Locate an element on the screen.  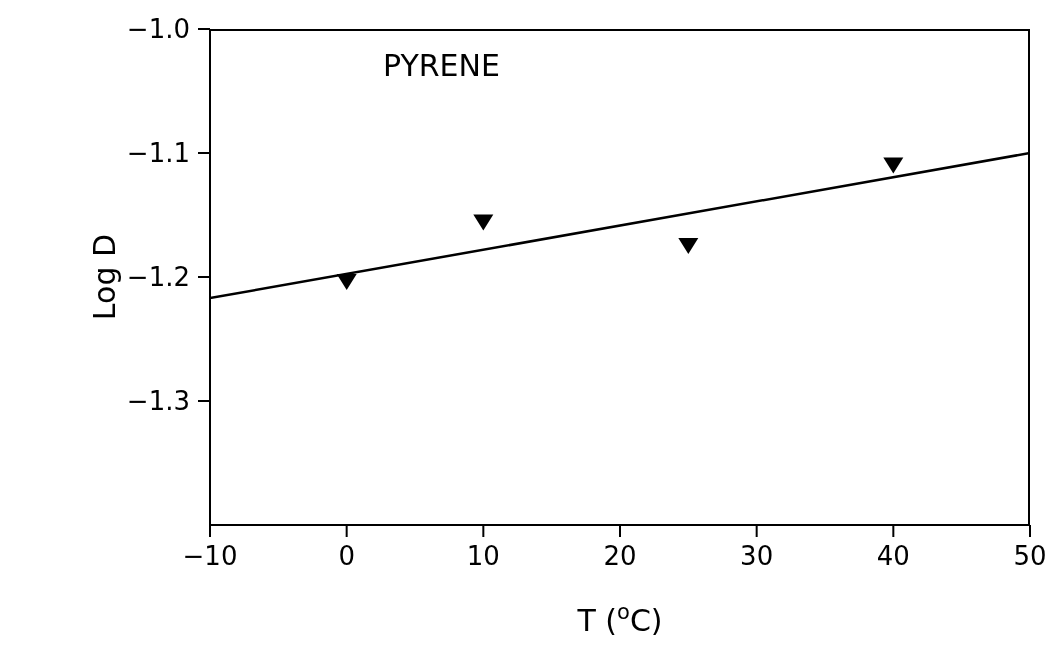
y-axis-title: Log D is located at coordinates (104, 277).